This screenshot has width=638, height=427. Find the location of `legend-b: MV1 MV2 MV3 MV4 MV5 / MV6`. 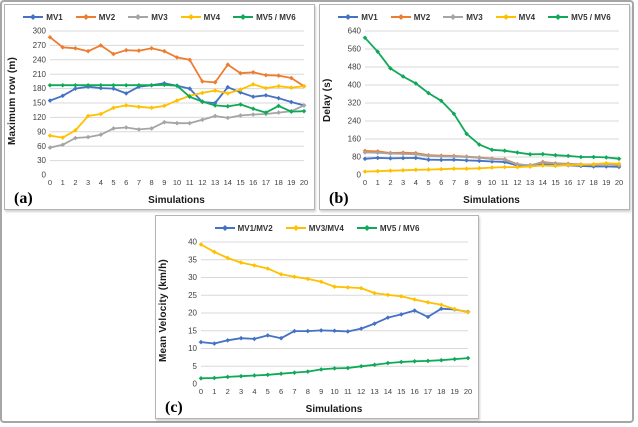

legend-b: MV1 MV2 MV3 MV4 MV5 / MV6 is located at coordinates (474, 15).